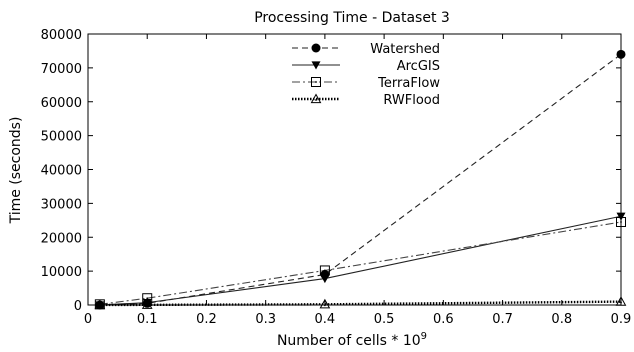  Describe the element at coordinates (78, 306) in the screenshot. I see `y-tick-label: 0` at that location.